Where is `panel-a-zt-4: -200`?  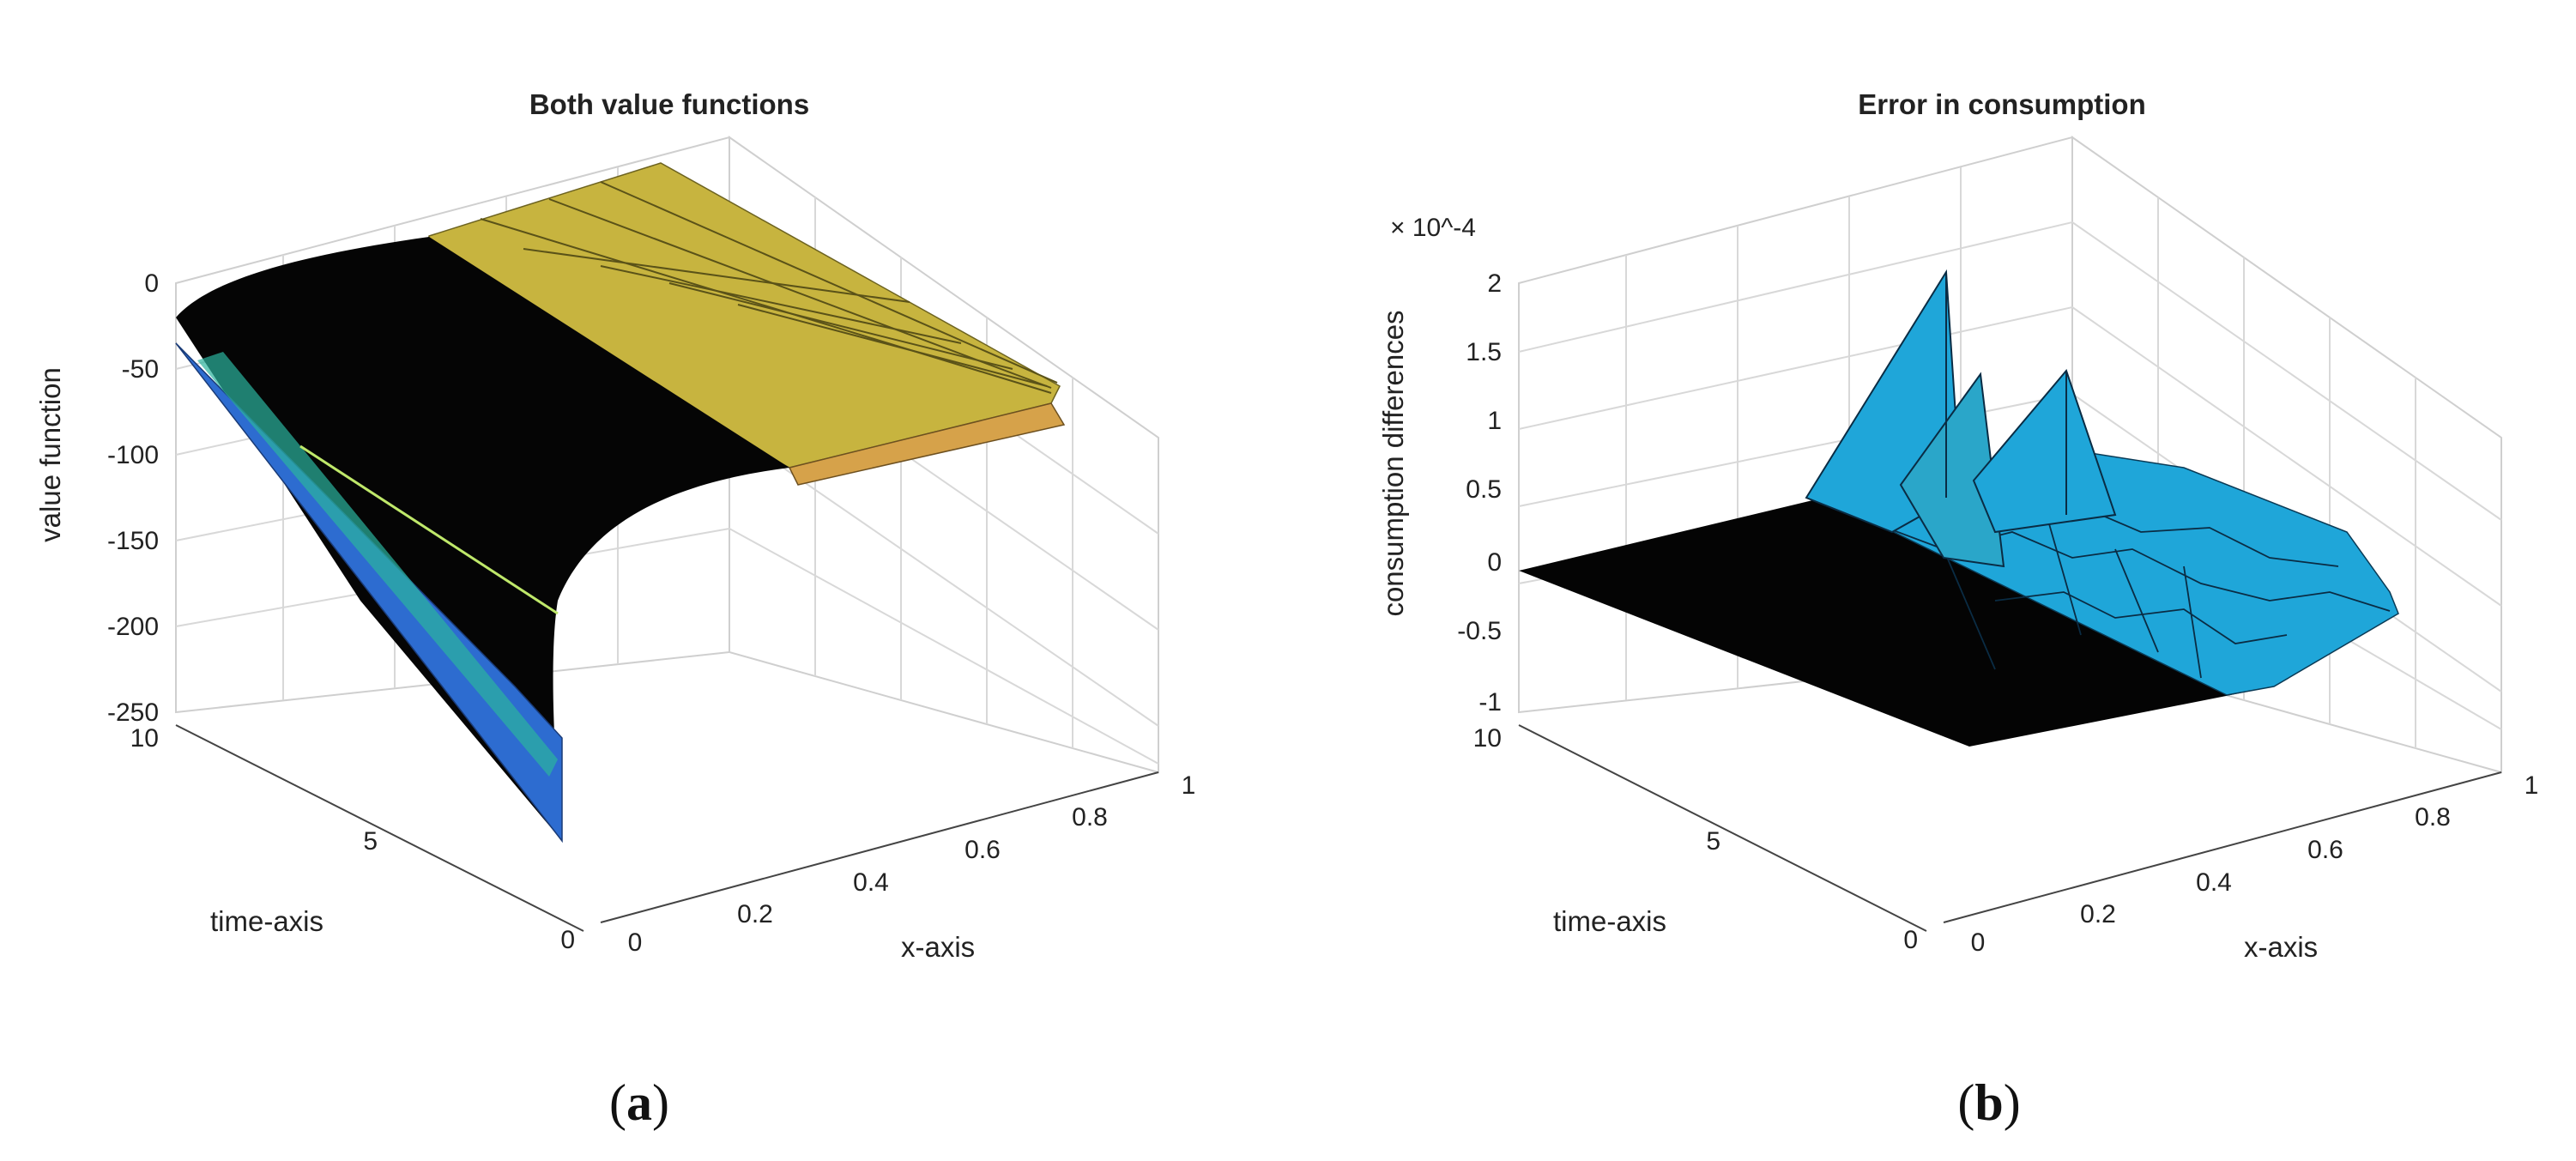
panel-a-zt-4: -200 is located at coordinates (133, 627).